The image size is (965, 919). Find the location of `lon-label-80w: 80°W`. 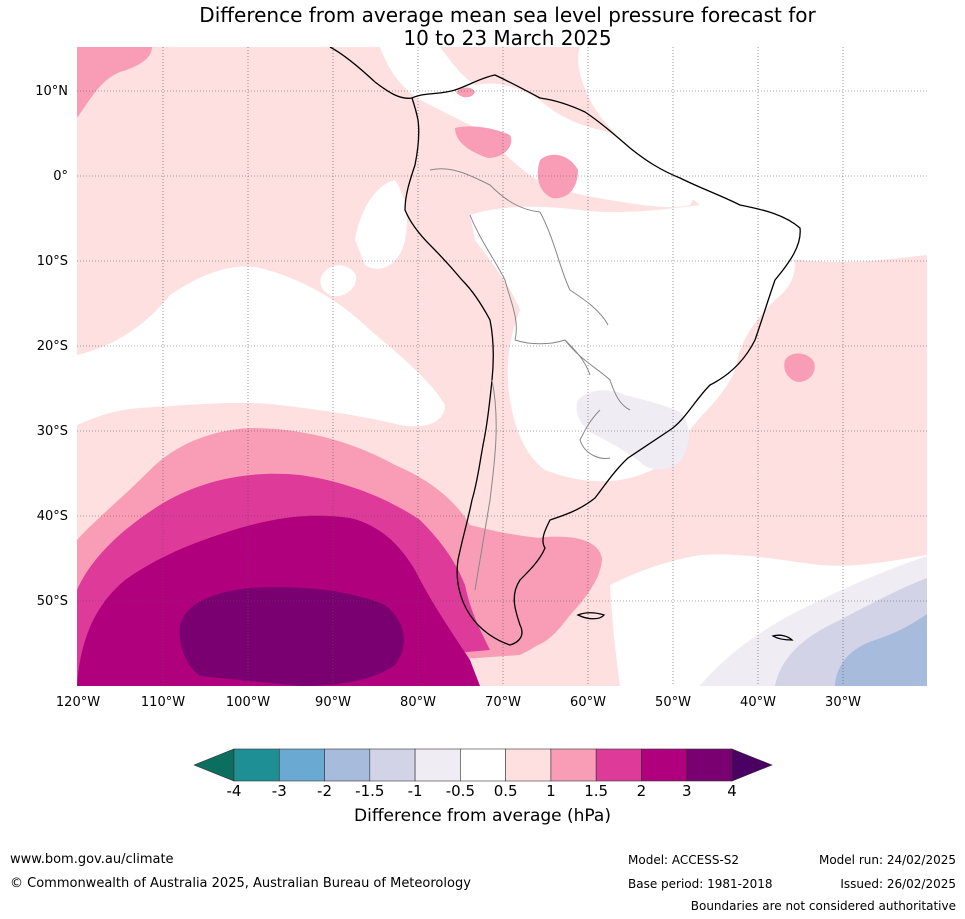

lon-label-80w: 80°W is located at coordinates (418, 702).